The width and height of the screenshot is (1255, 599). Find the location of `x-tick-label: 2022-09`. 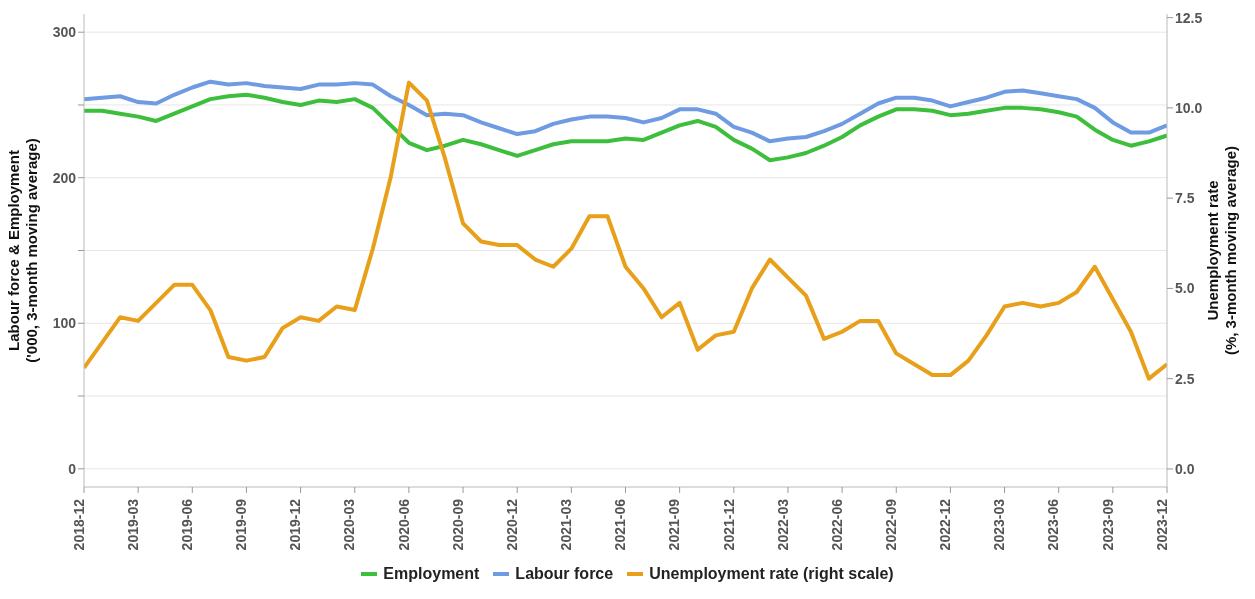

x-tick-label: 2022-09 is located at coordinates (890, 524).